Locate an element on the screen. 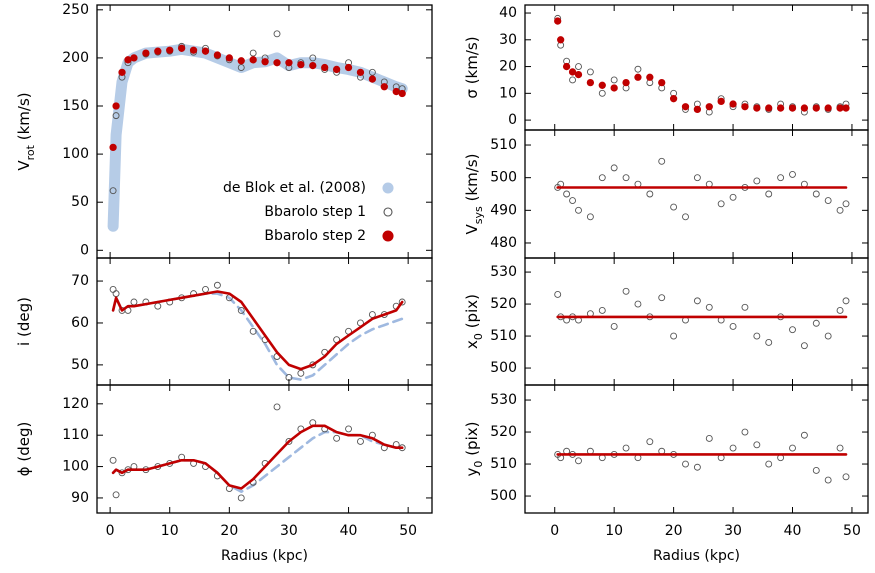 The width and height of the screenshot is (875, 573). x-tick-label: 30 is located at coordinates (733, 531).